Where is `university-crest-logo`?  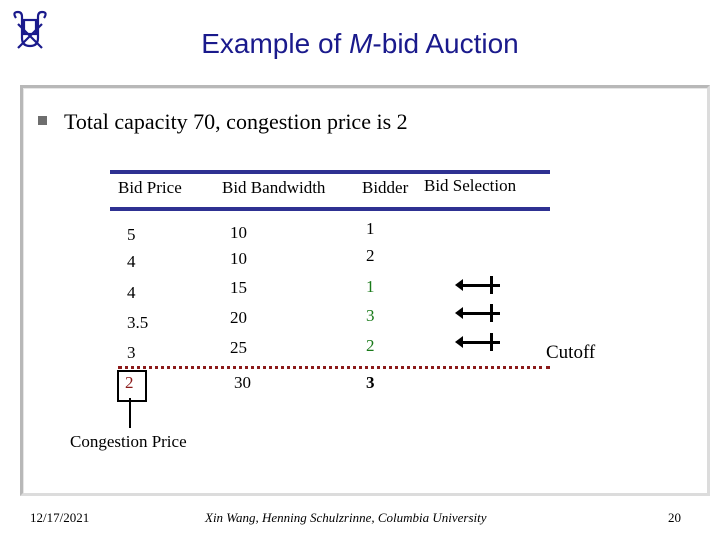
university-crest-logo is located at coordinates (30, 29).